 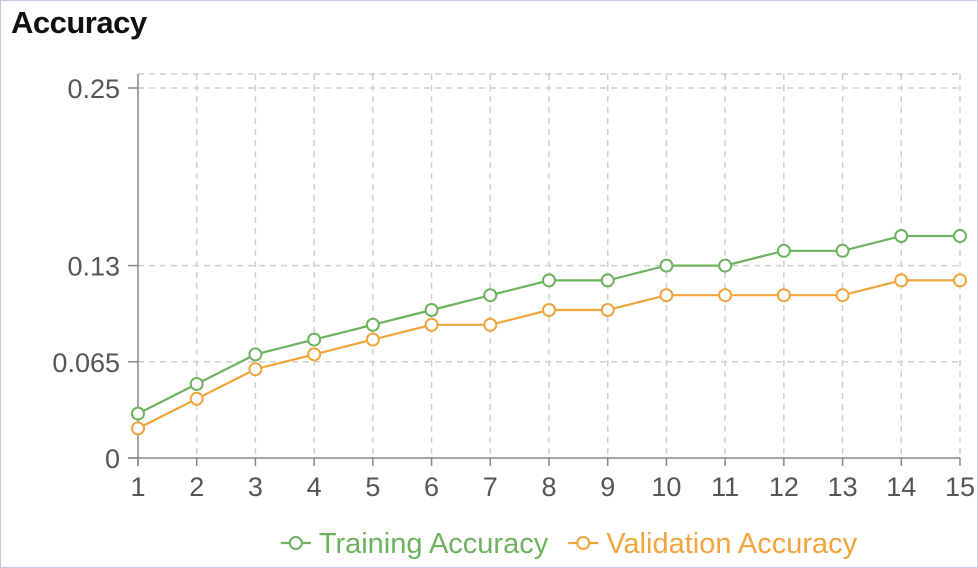 I want to click on x-tick-label: 11, so click(x=725, y=487).